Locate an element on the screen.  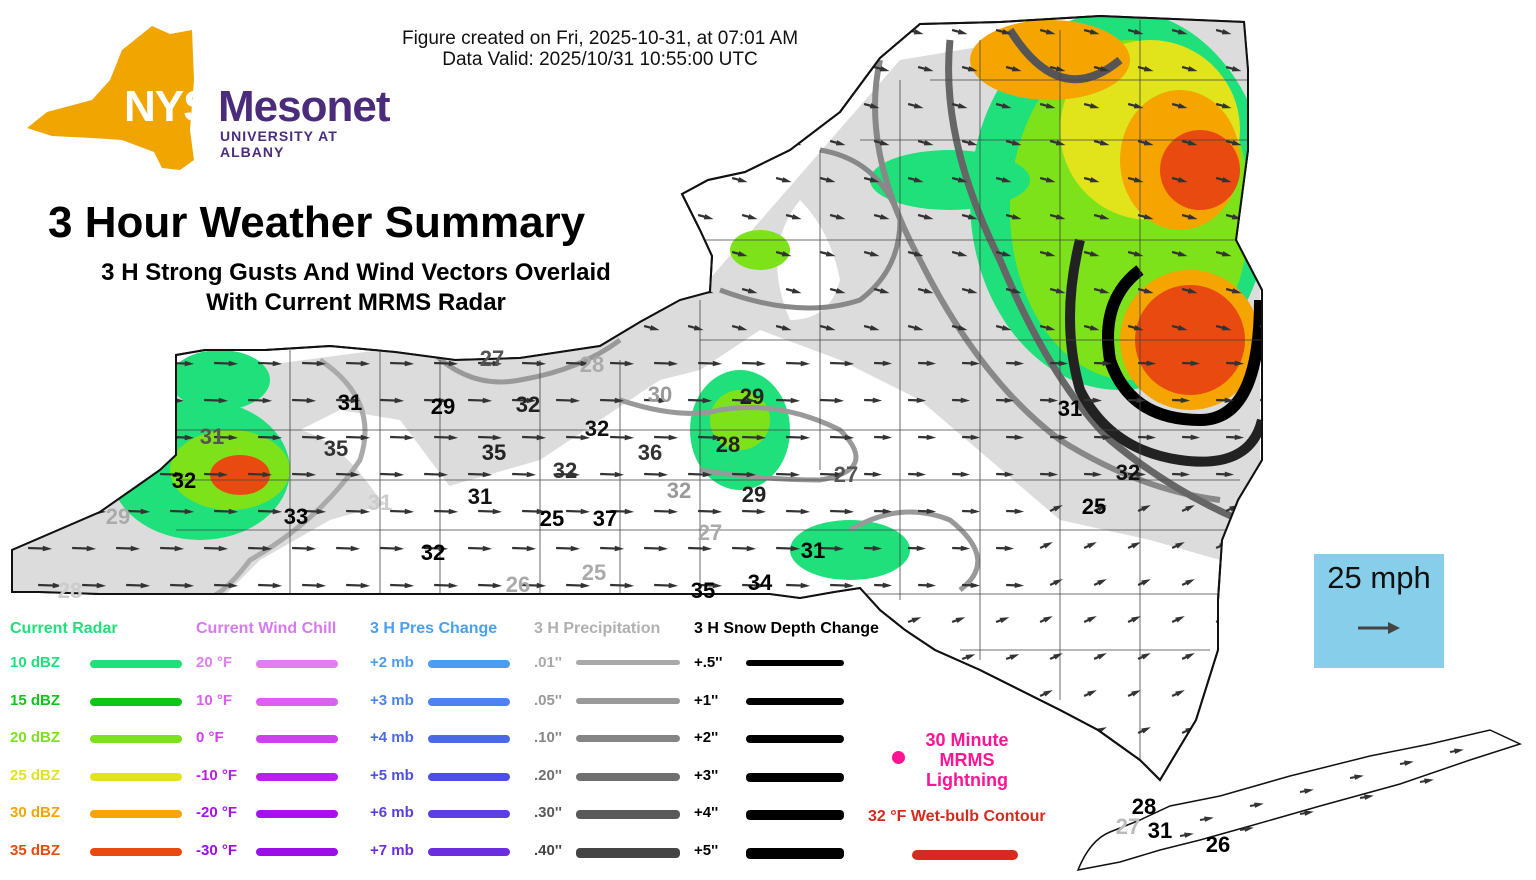
wetbulb-line is located at coordinates (965, 855).